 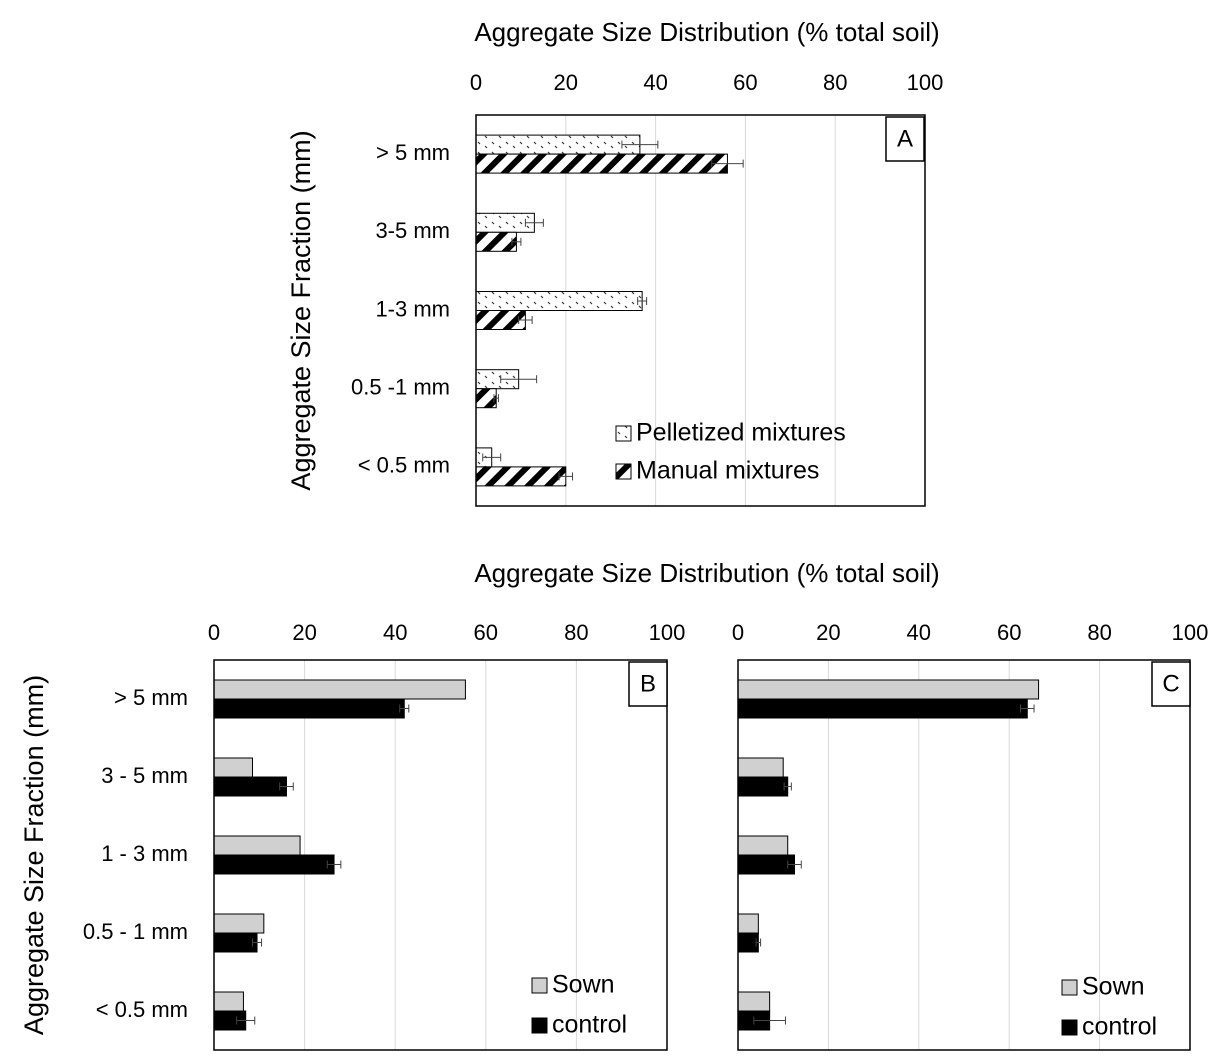 I want to click on category-label: < 0.5 mm, so click(x=404, y=465).